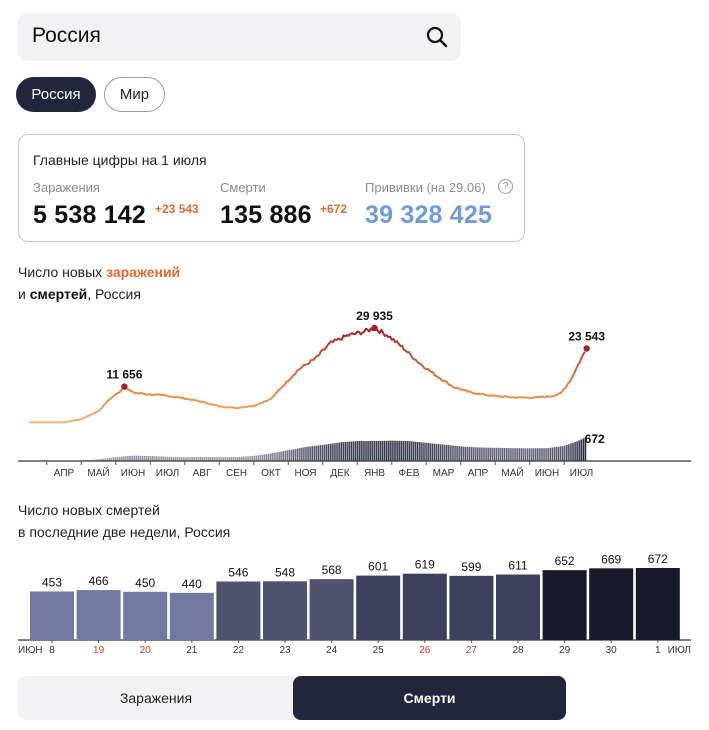  Describe the element at coordinates (239, 37) in the screenshot. I see `search-bar: Россия` at that location.